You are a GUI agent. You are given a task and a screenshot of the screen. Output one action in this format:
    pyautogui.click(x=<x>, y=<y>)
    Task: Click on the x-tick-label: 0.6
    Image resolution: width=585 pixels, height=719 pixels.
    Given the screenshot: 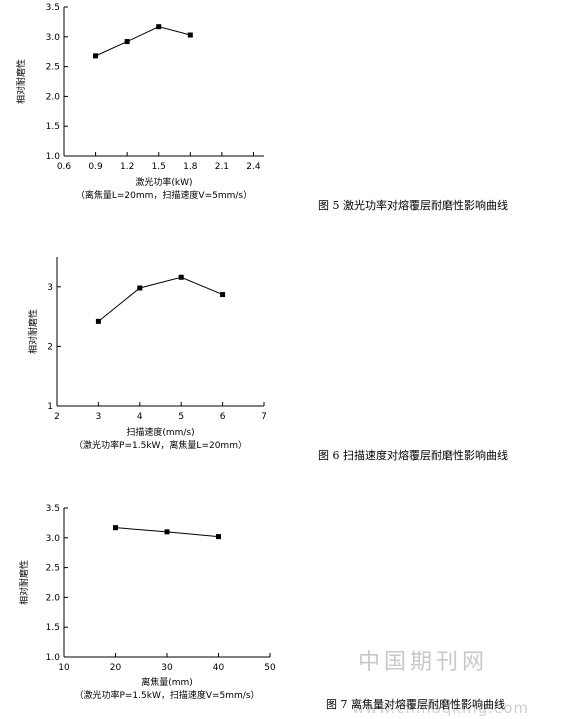 What is the action you would take?
    pyautogui.click(x=64, y=167)
    